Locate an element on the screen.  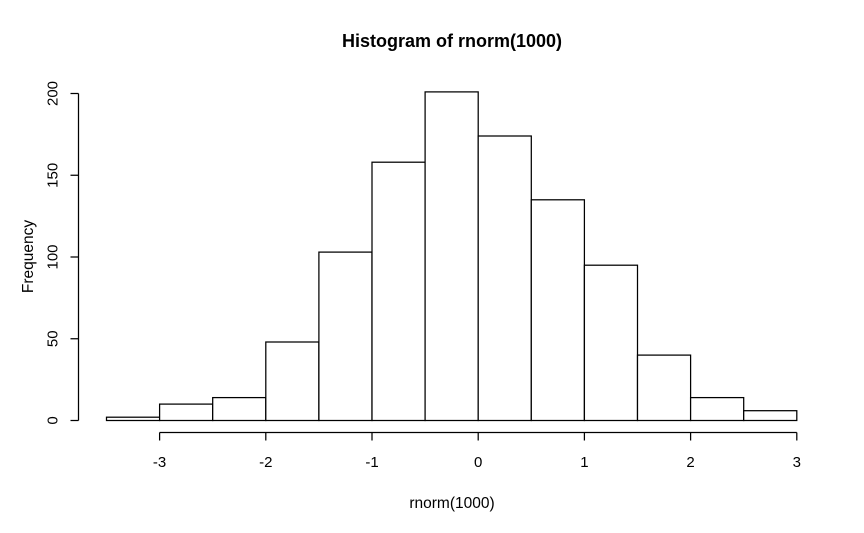
x-tick-label: 3 is located at coordinates (797, 462).